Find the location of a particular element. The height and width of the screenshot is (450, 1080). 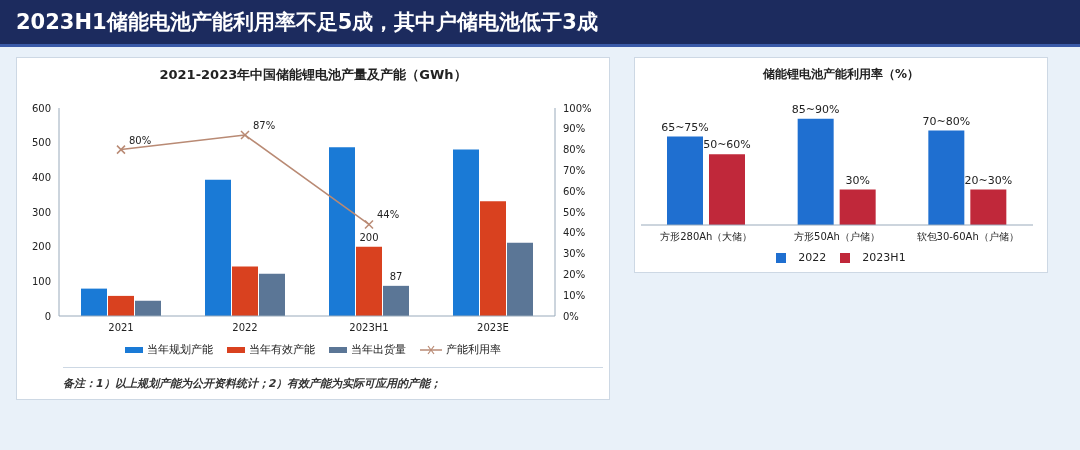

y-tick-label: 0 is located at coordinates (47, 316).